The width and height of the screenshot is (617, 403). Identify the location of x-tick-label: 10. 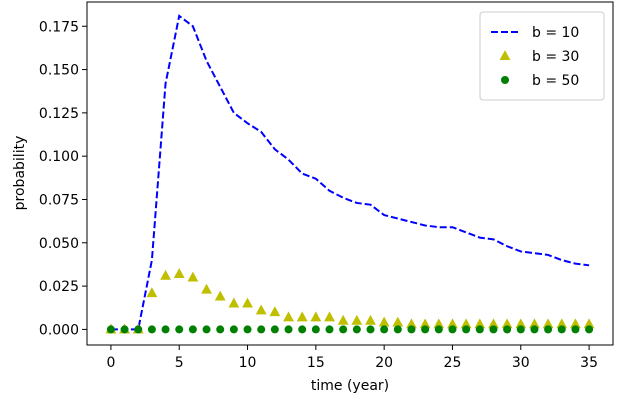
(248, 363).